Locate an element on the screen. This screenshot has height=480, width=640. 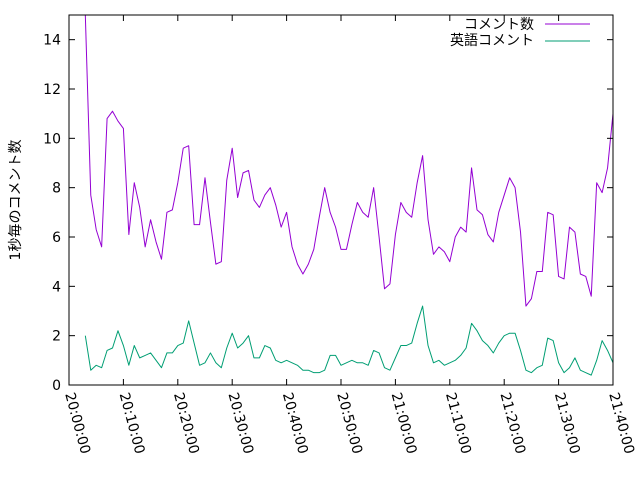
x-tick-label: 20:50:00 is located at coordinates (349, 423).